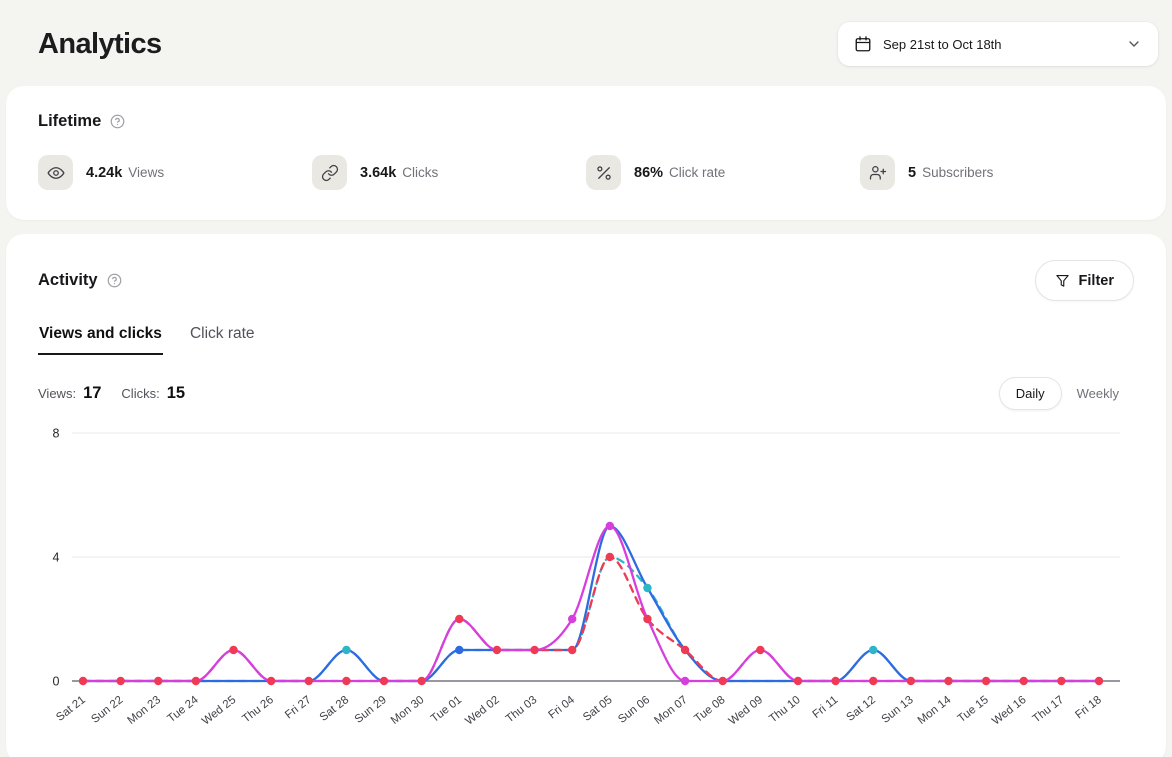  I want to click on y-tick-label: 0, so click(56, 682).